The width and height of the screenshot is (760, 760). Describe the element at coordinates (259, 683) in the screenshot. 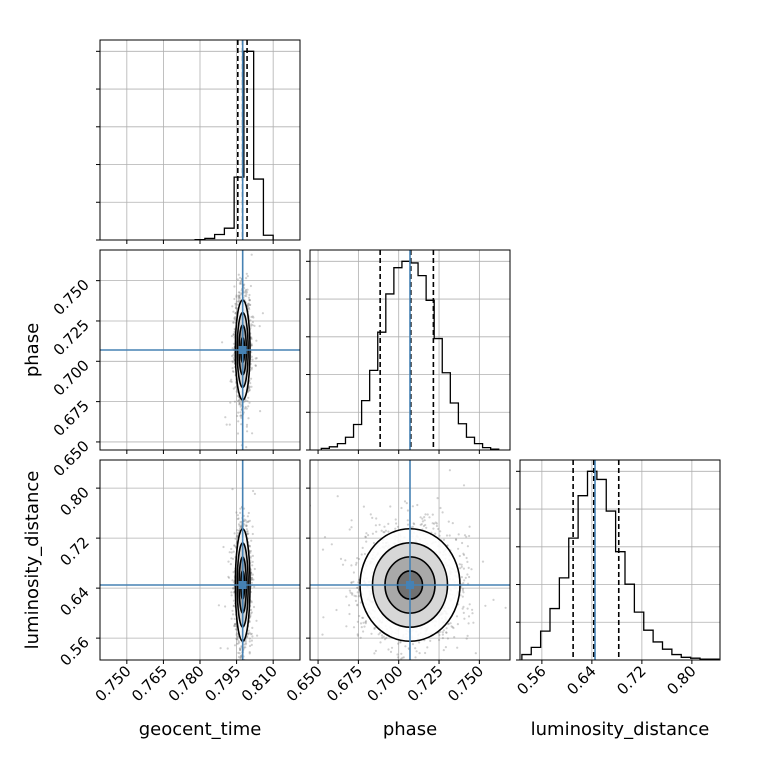

I see `x-tick-label: 0.810` at that location.